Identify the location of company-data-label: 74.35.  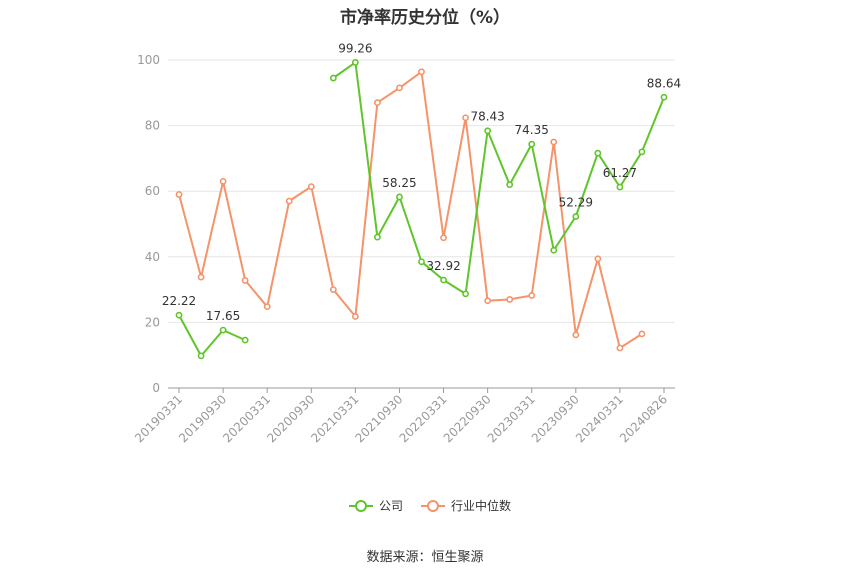
(532, 130).